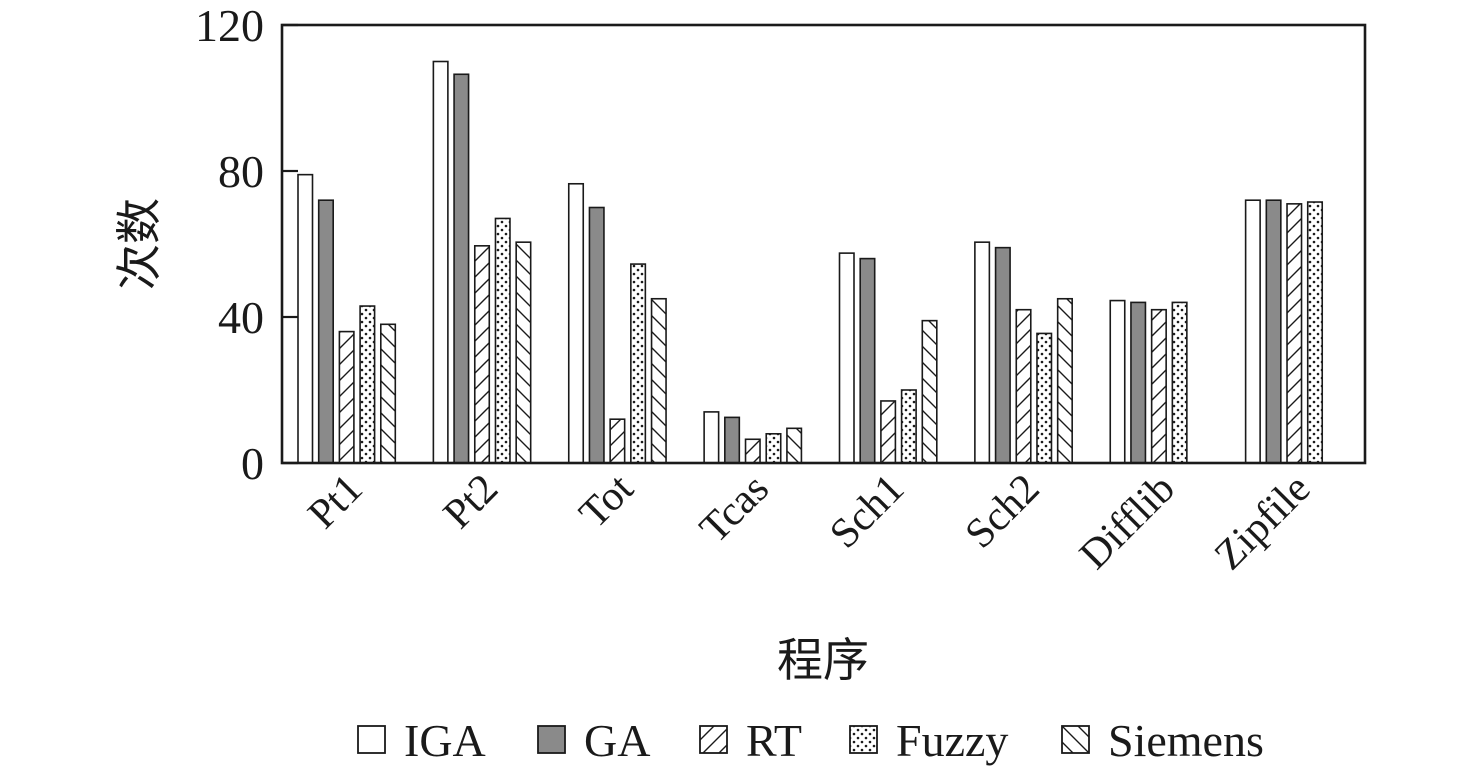  Describe the element at coordinates (336, 502) in the screenshot. I see `x-tick-label-pt1: Pt1` at that location.